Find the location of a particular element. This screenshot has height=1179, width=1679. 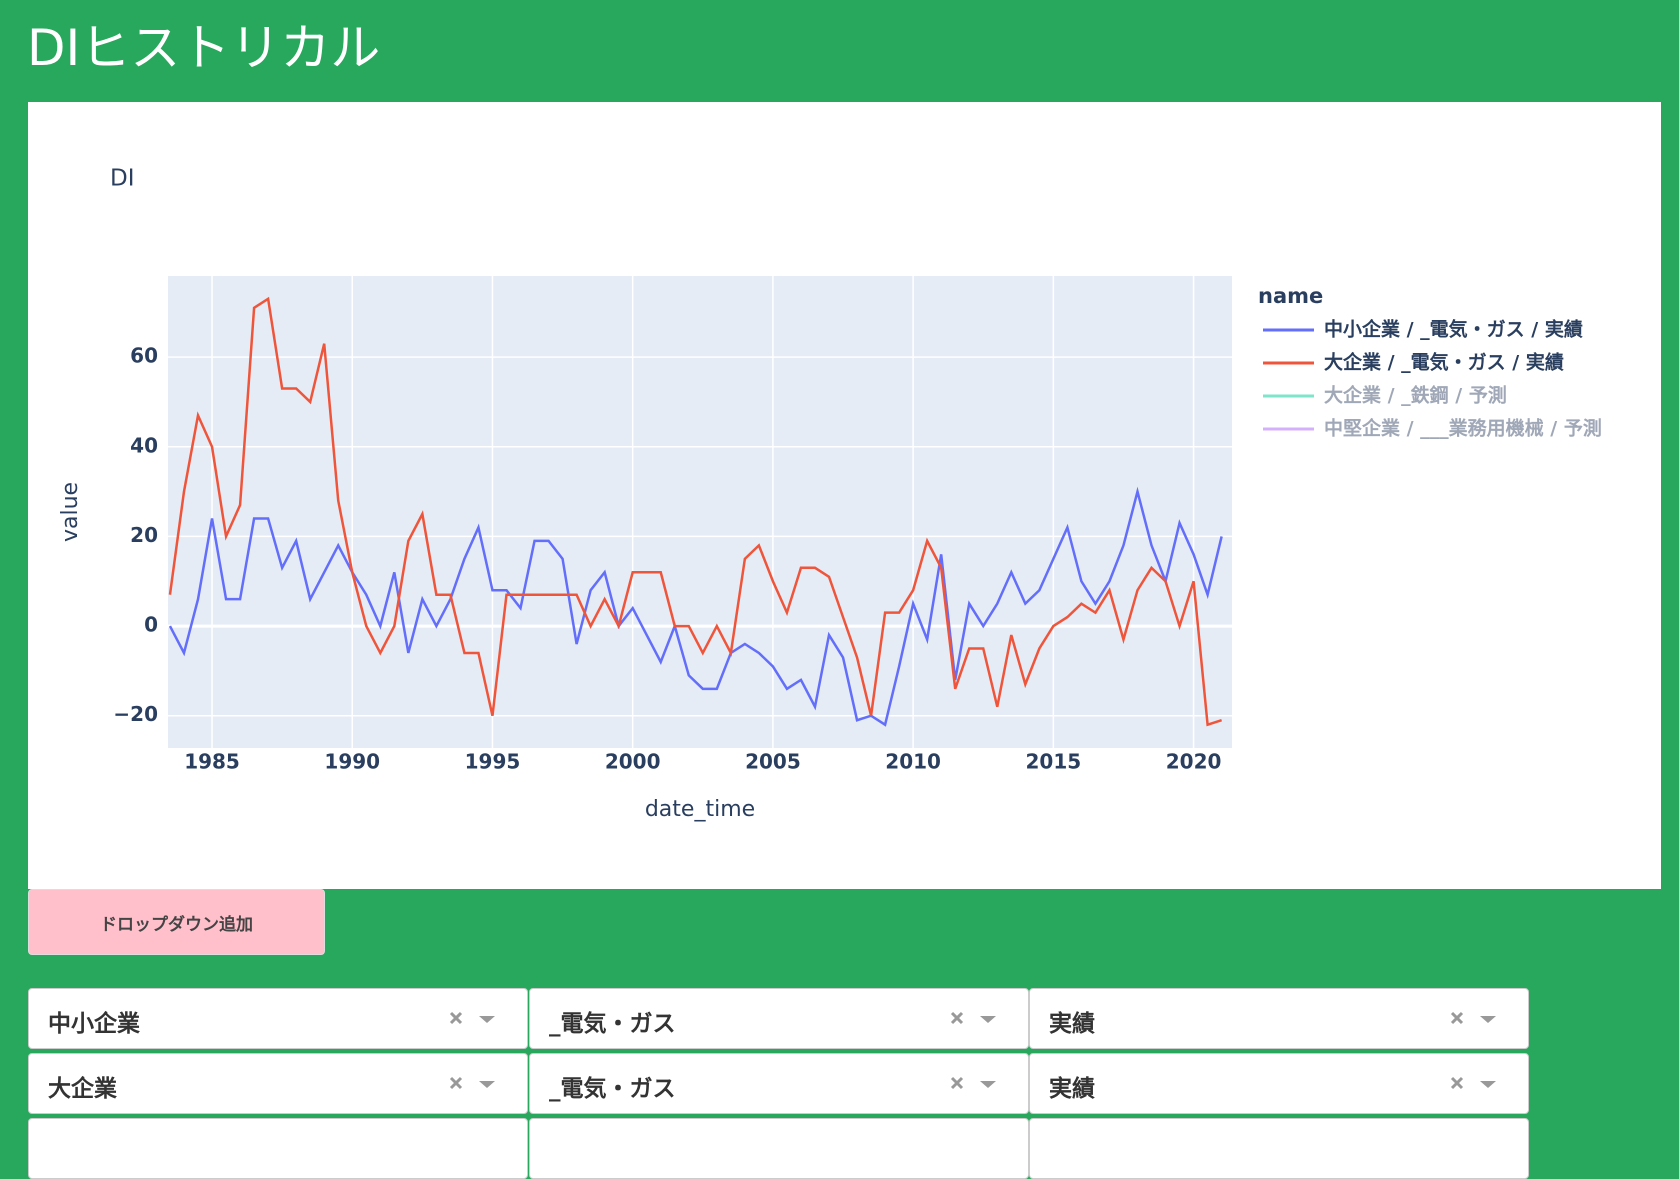

dropdown: 大企業 is located at coordinates (278, 1083).